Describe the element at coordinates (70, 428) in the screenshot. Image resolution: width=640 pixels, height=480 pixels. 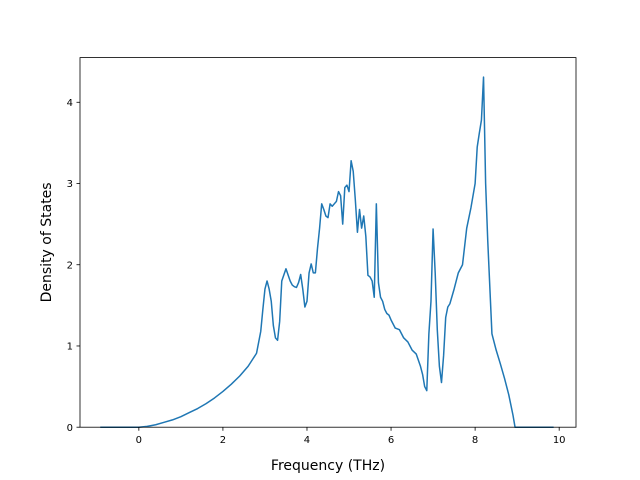
I see `y-tick-label: 0` at that location.